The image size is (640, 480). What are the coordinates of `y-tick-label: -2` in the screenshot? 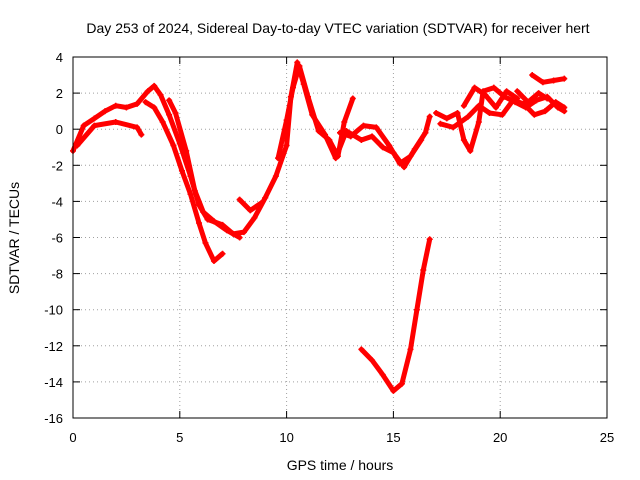 It's located at (57, 165).